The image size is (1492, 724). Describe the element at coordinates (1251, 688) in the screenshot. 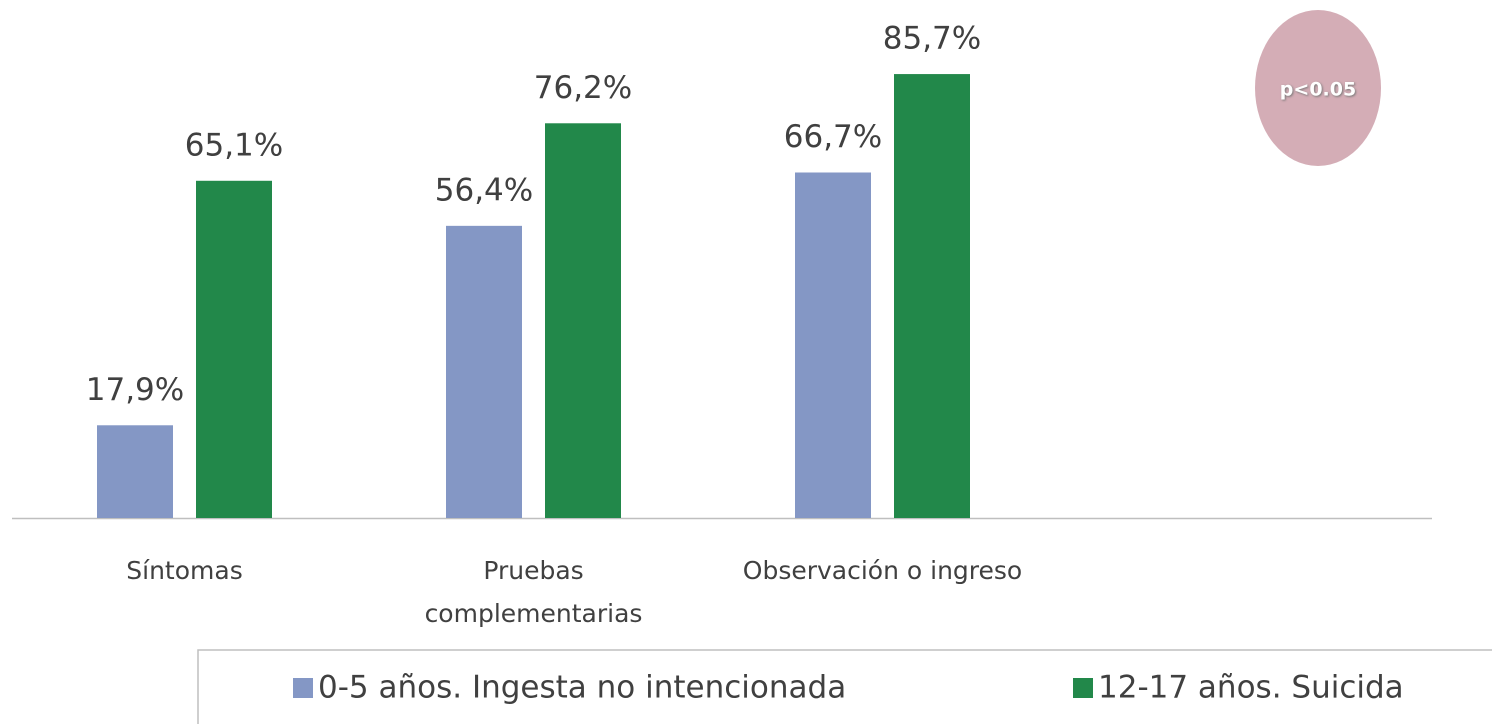

I see `legend-label: 12-17 años. Suicida` at that location.